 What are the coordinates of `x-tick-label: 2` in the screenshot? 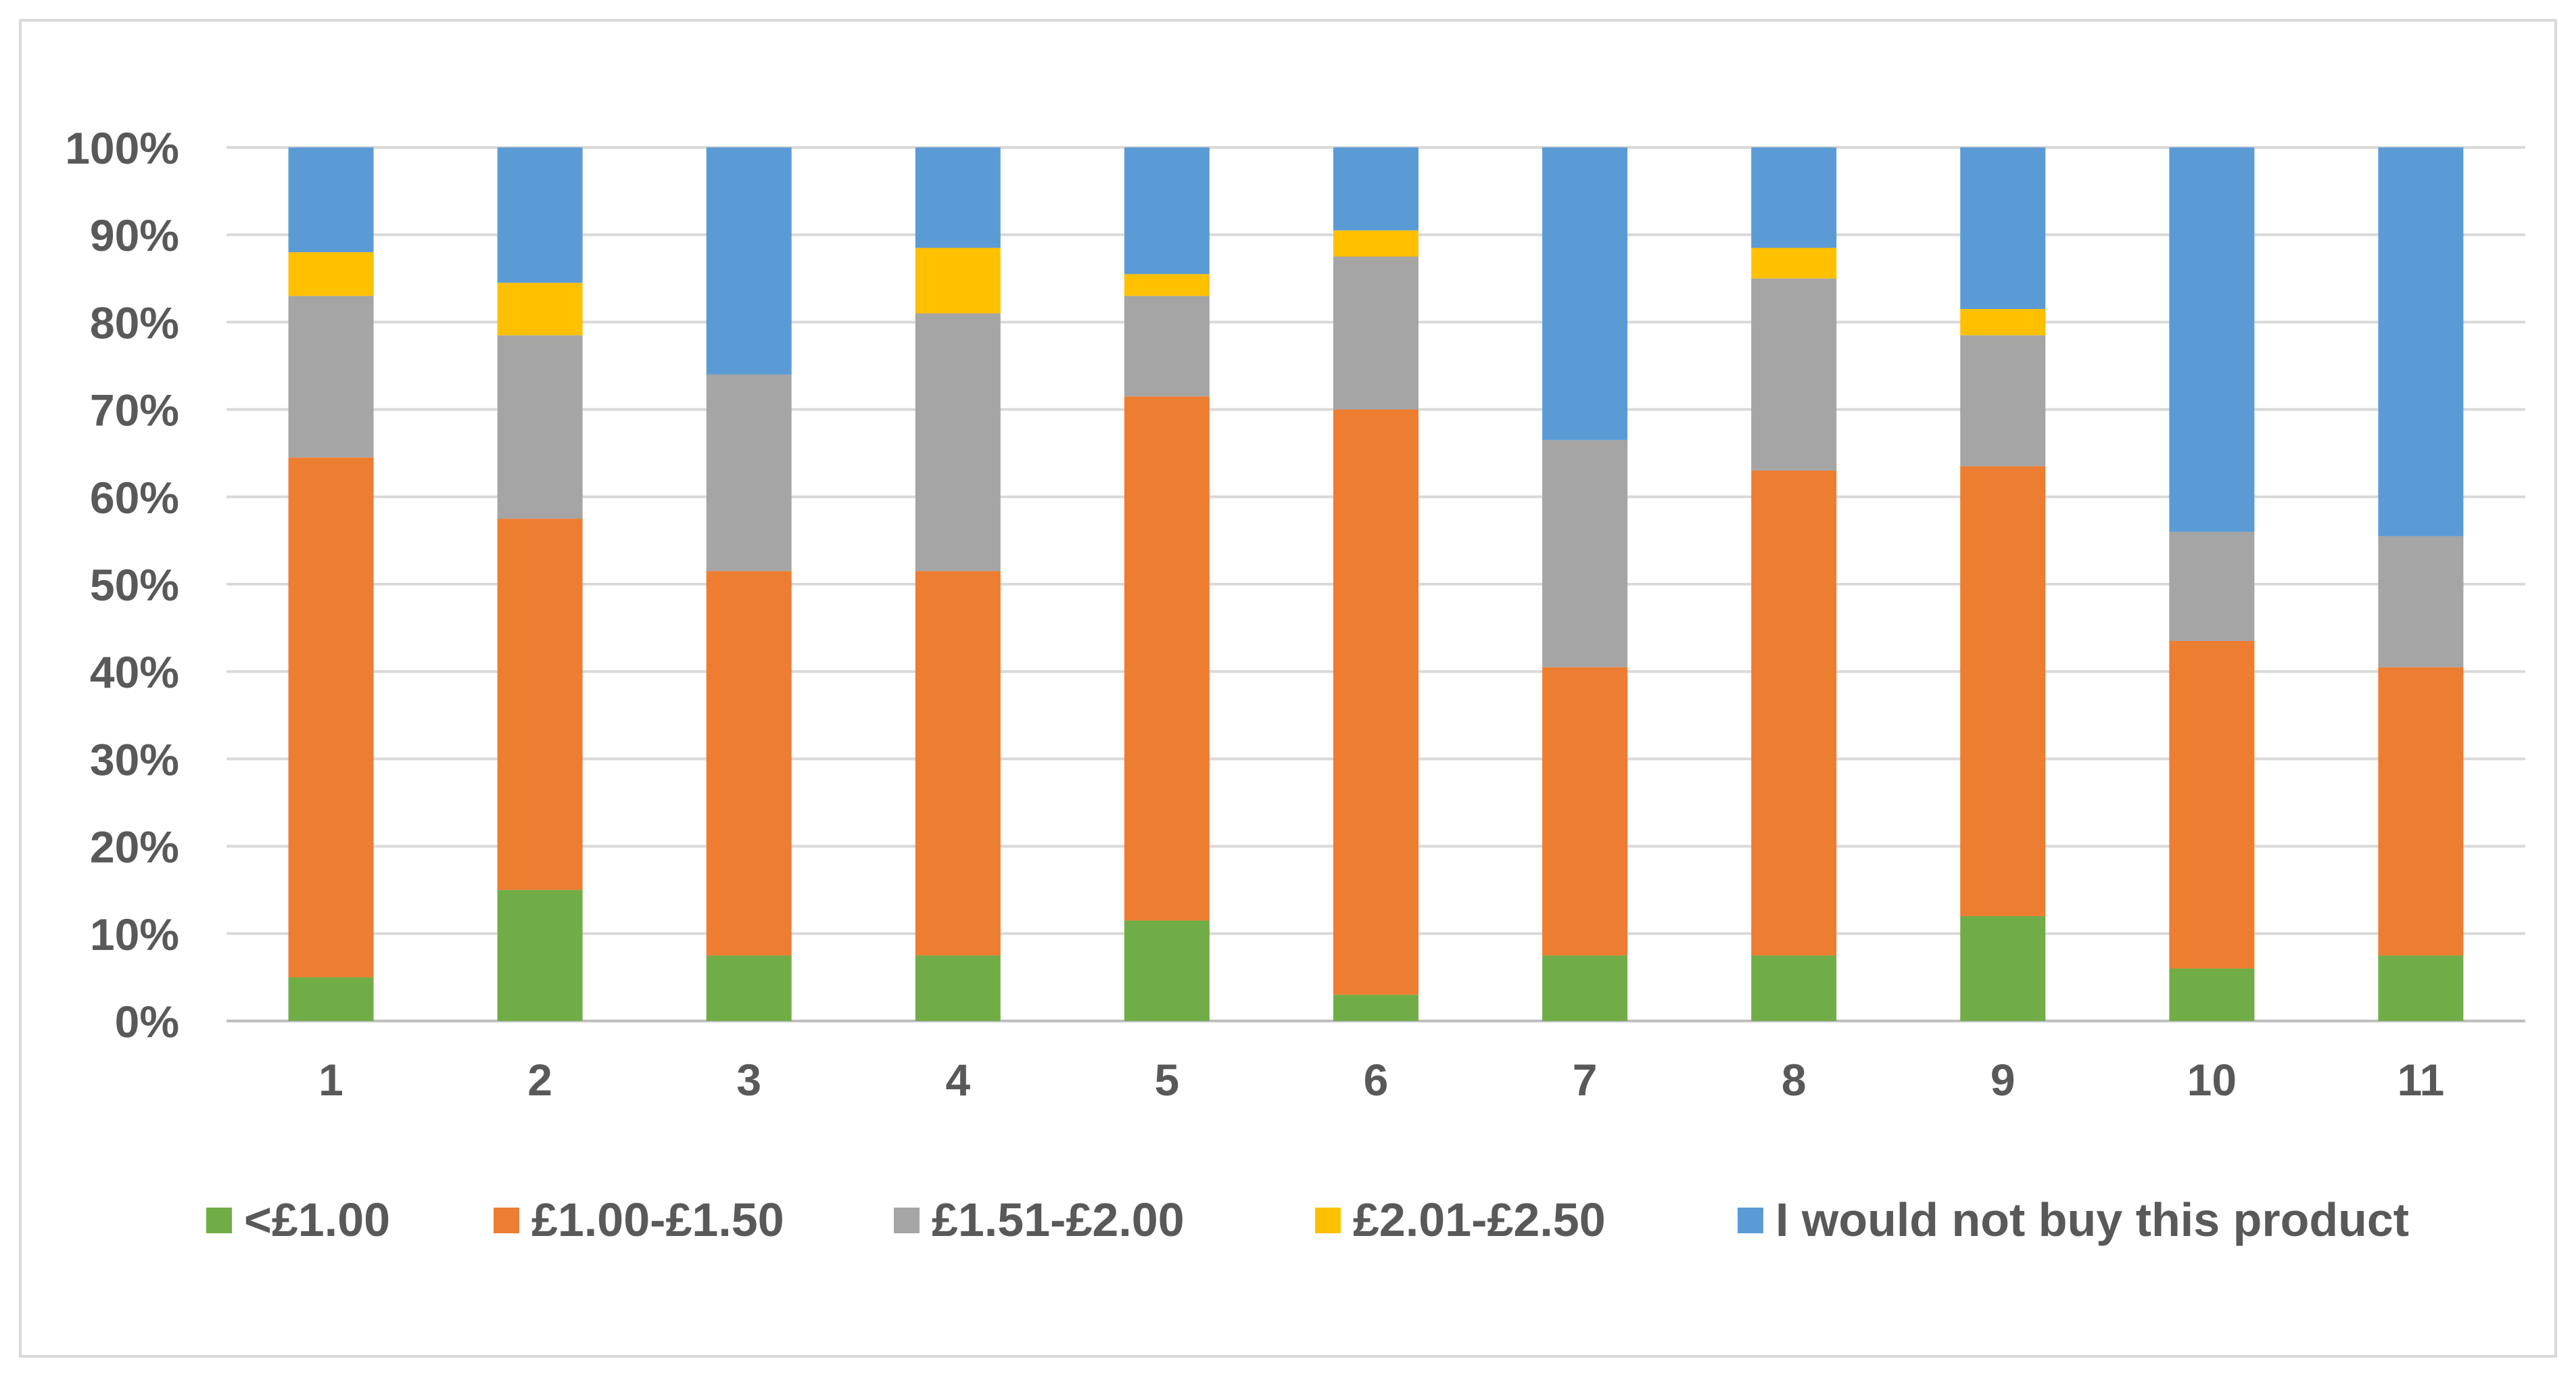 It's located at (539, 1080).